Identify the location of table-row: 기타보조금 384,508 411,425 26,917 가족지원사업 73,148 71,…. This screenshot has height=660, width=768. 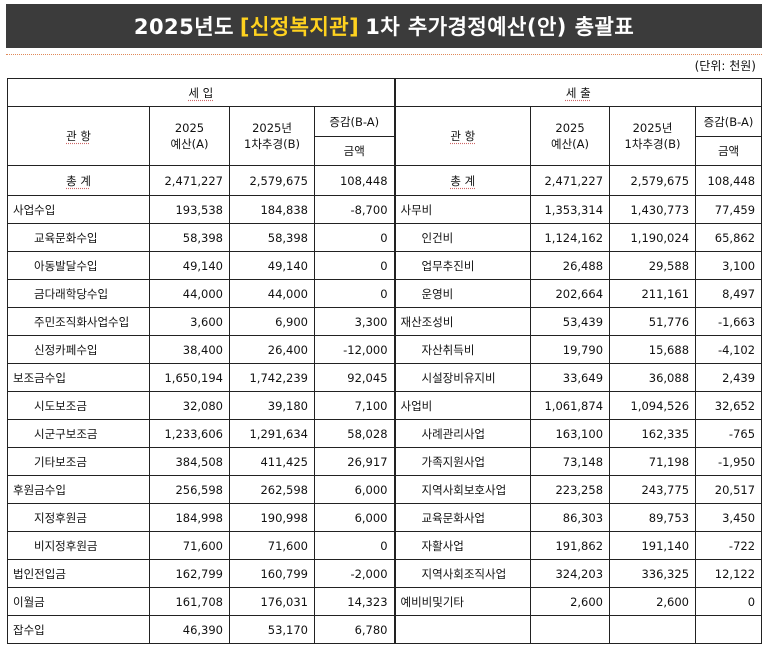
(385, 461).